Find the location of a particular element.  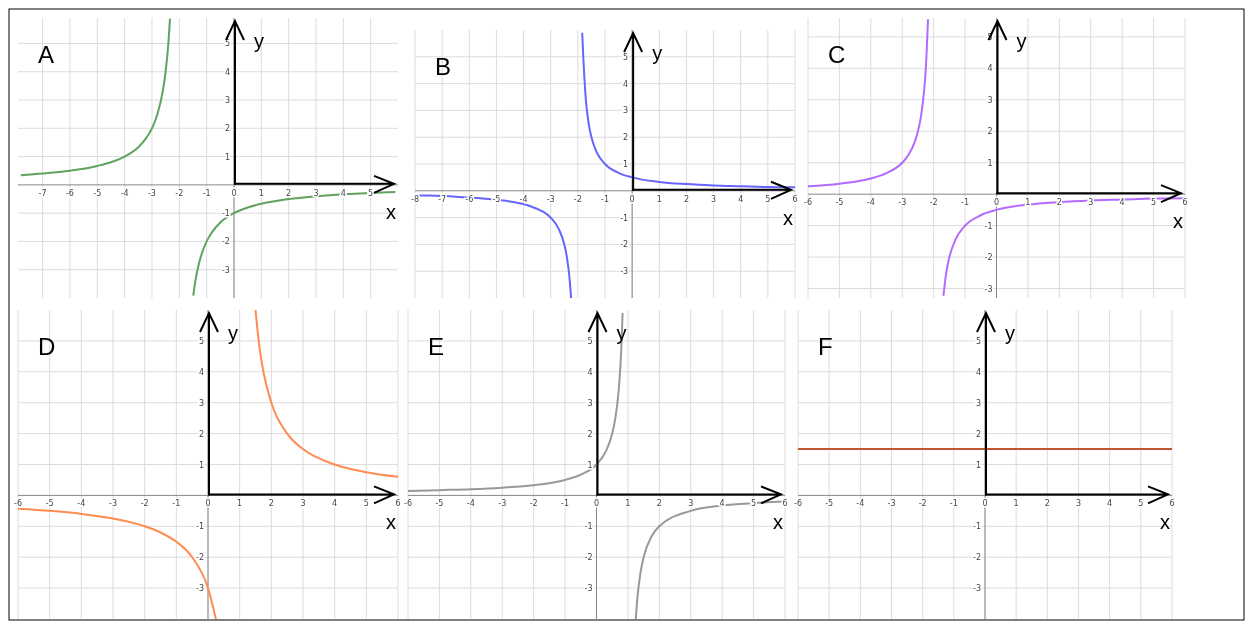

text: F is located at coordinates (825, 346).